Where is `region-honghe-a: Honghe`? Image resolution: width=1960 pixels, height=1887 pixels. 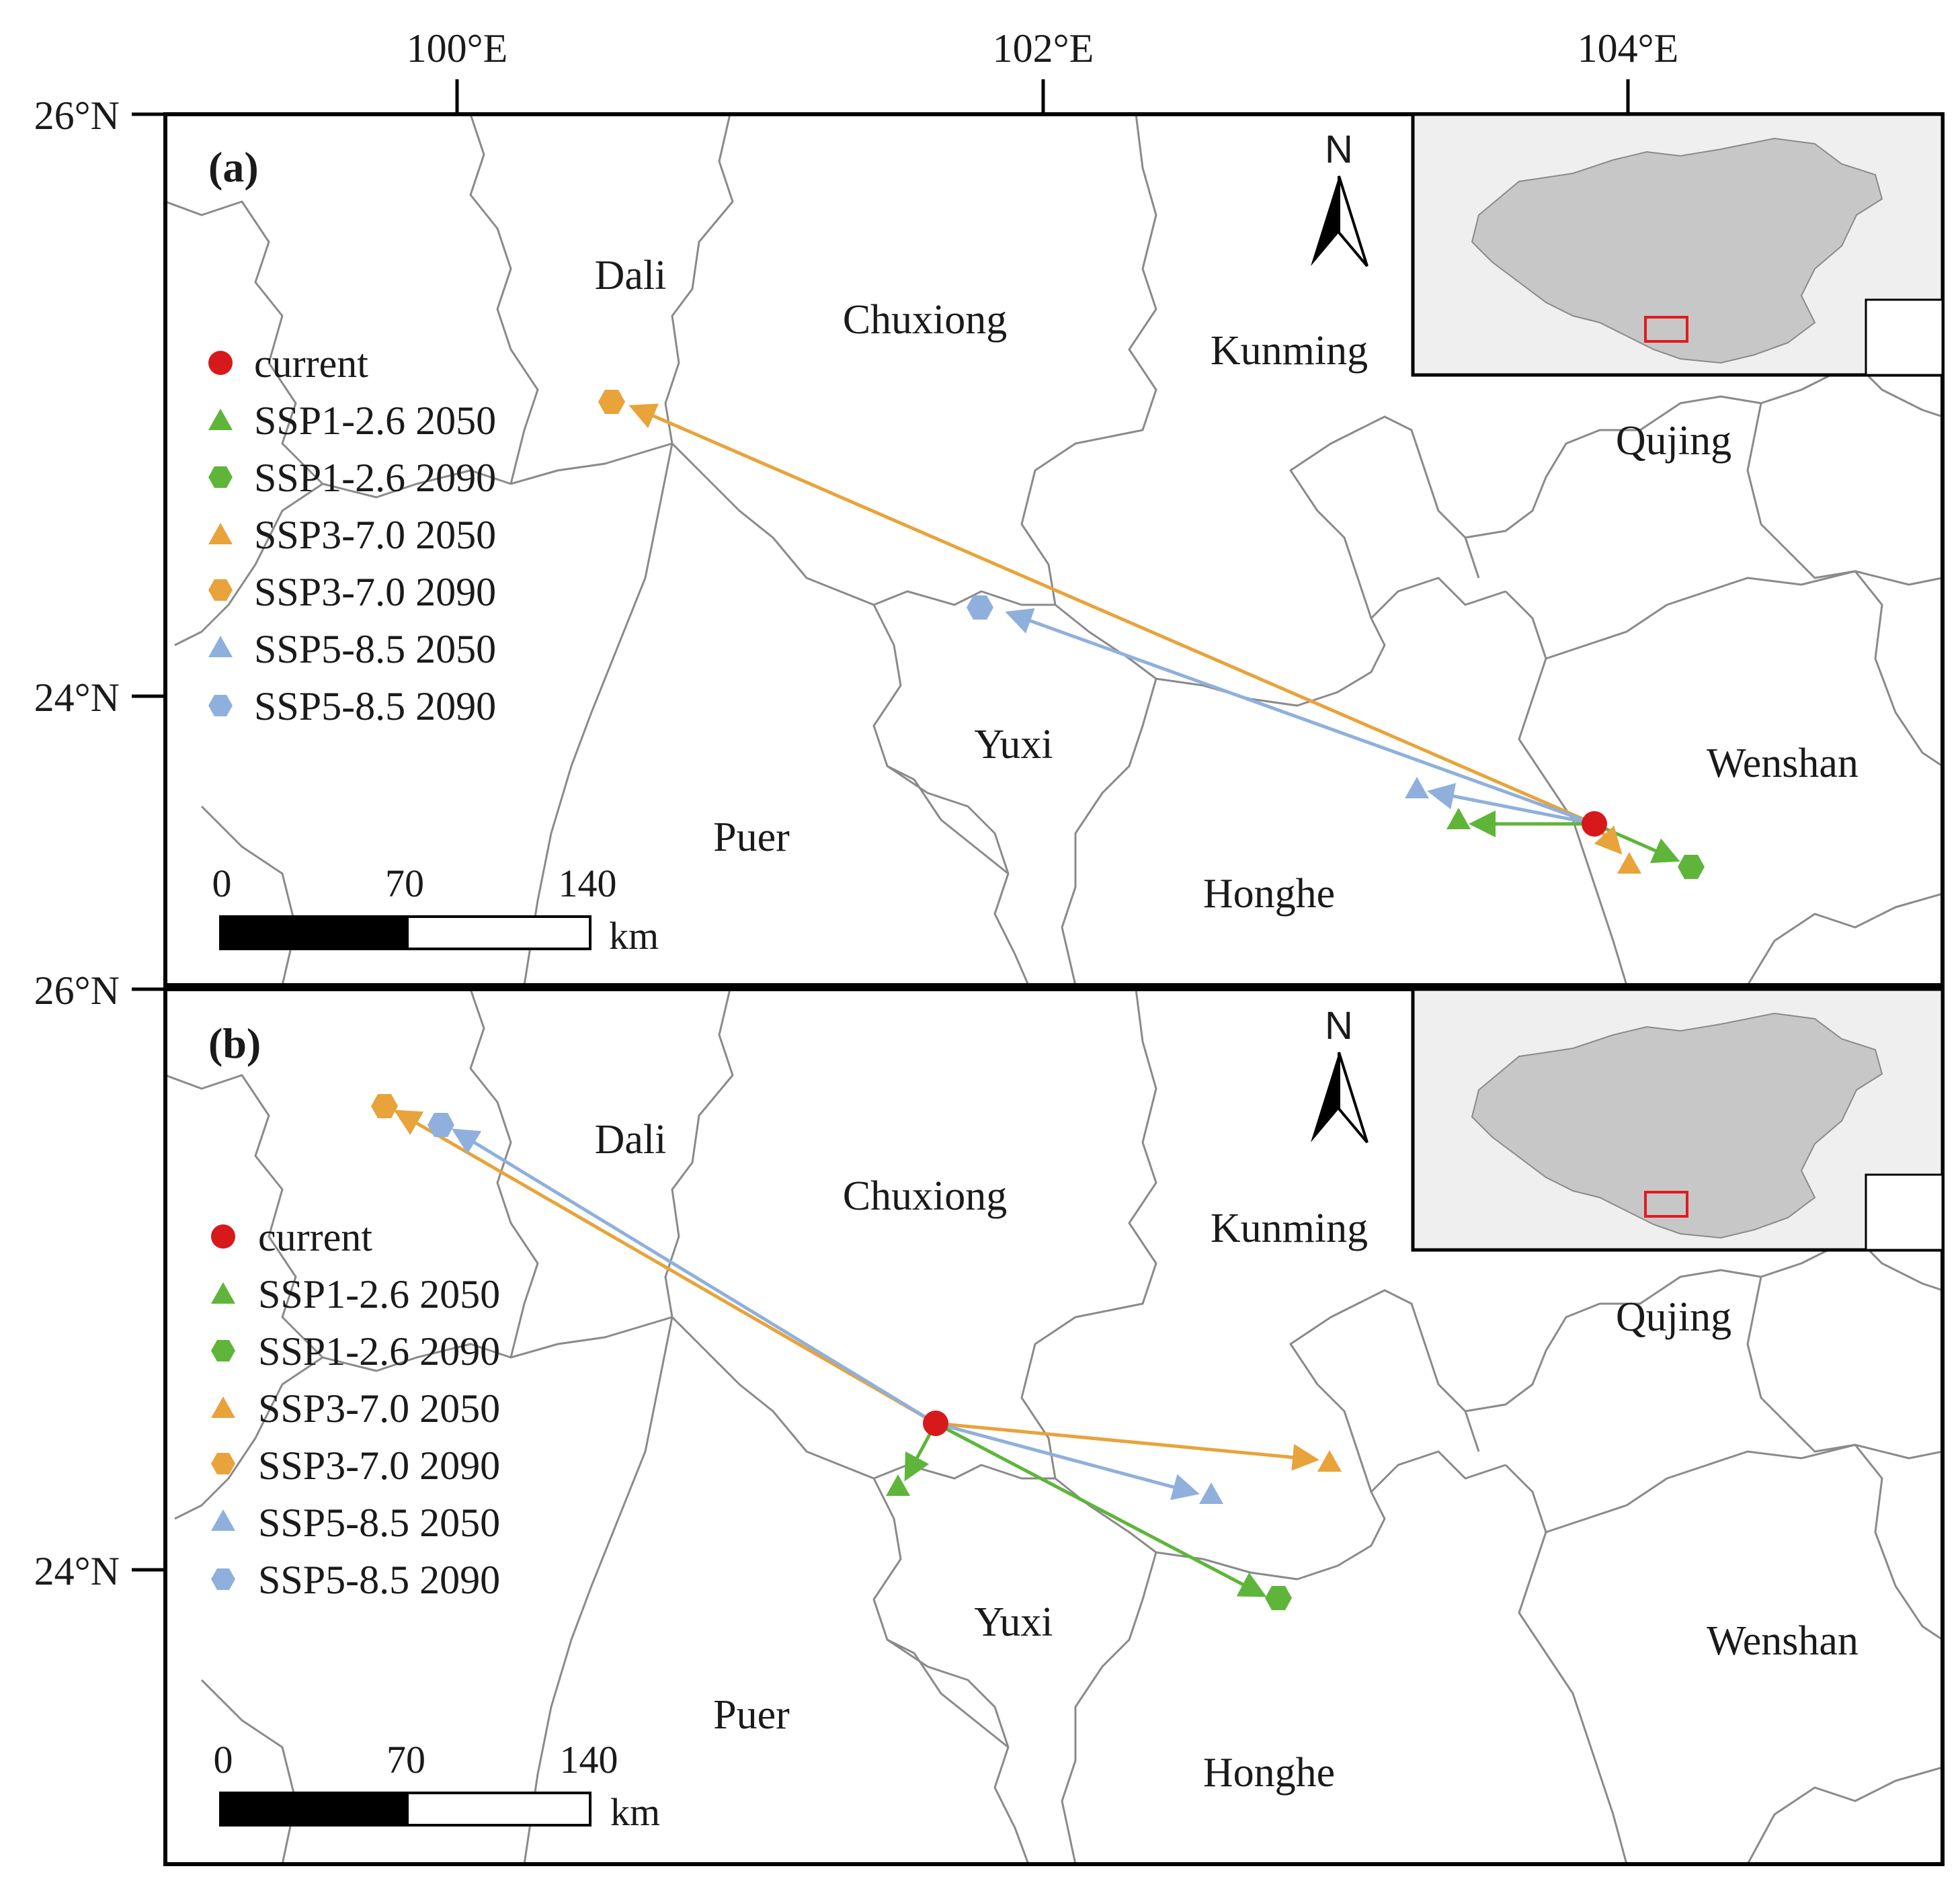 region-honghe-a: Honghe is located at coordinates (1269, 894).